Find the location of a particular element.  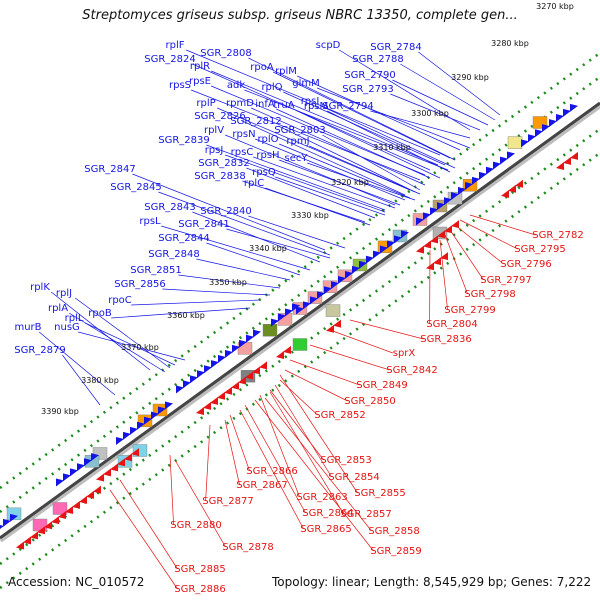

leader-glmM is located at coordinates (394, 118).